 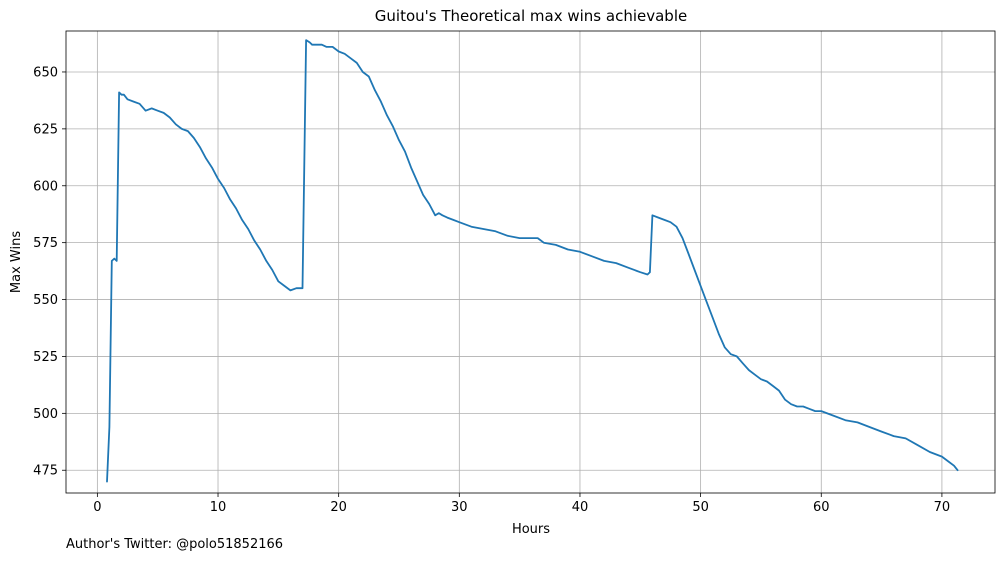 I want to click on y-tick-label: 625, so click(x=45, y=129).